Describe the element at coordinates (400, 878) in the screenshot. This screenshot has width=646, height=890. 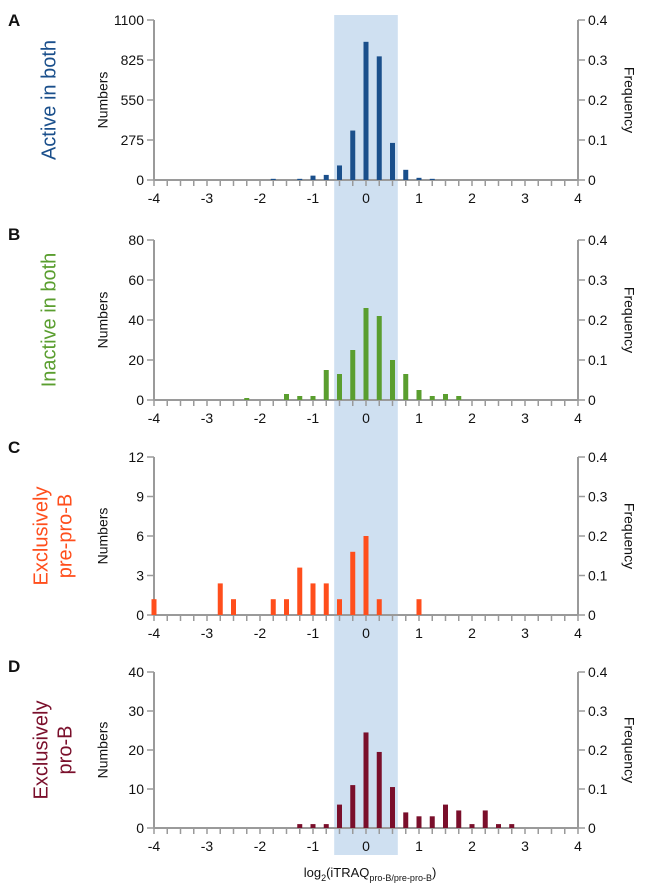
I see `x-axis-title-subscript: pro-B/pre-pro-B` at that location.